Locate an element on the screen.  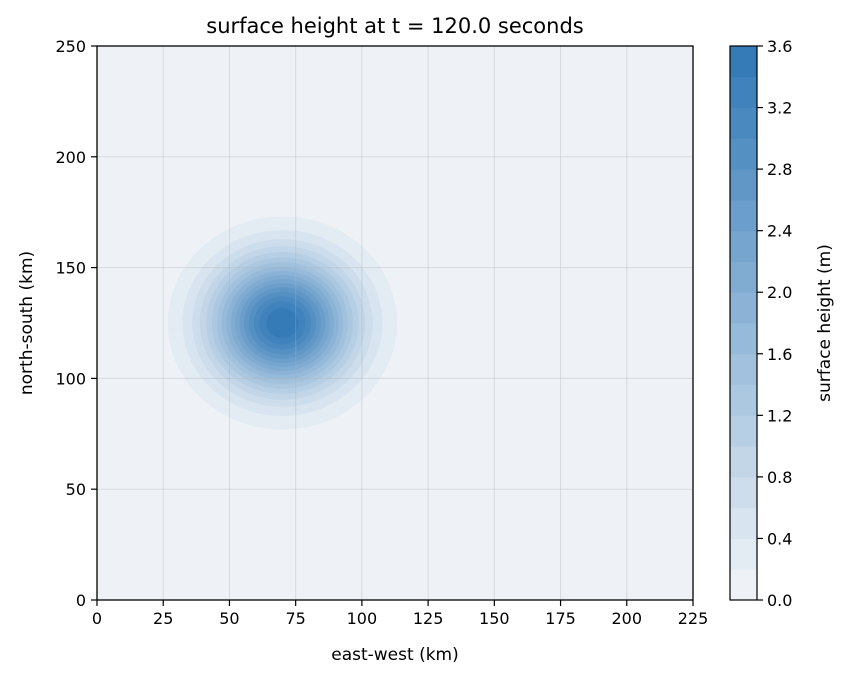
y-tick-label: 150 is located at coordinates (70, 268).